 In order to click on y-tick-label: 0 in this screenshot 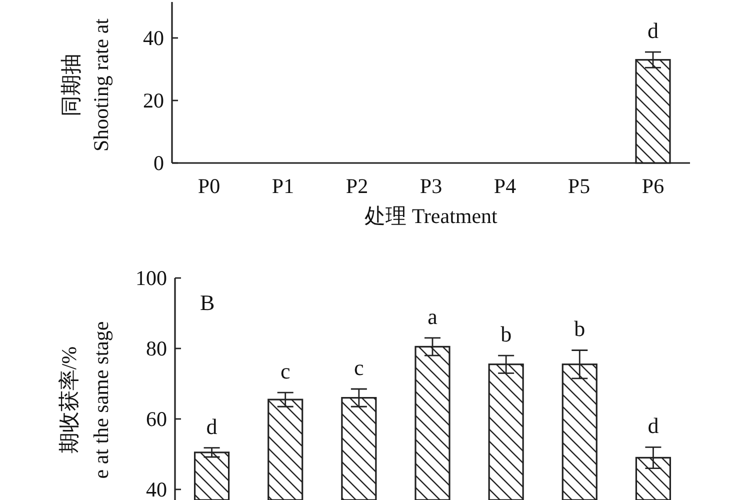, I will do `click(159, 163)`.